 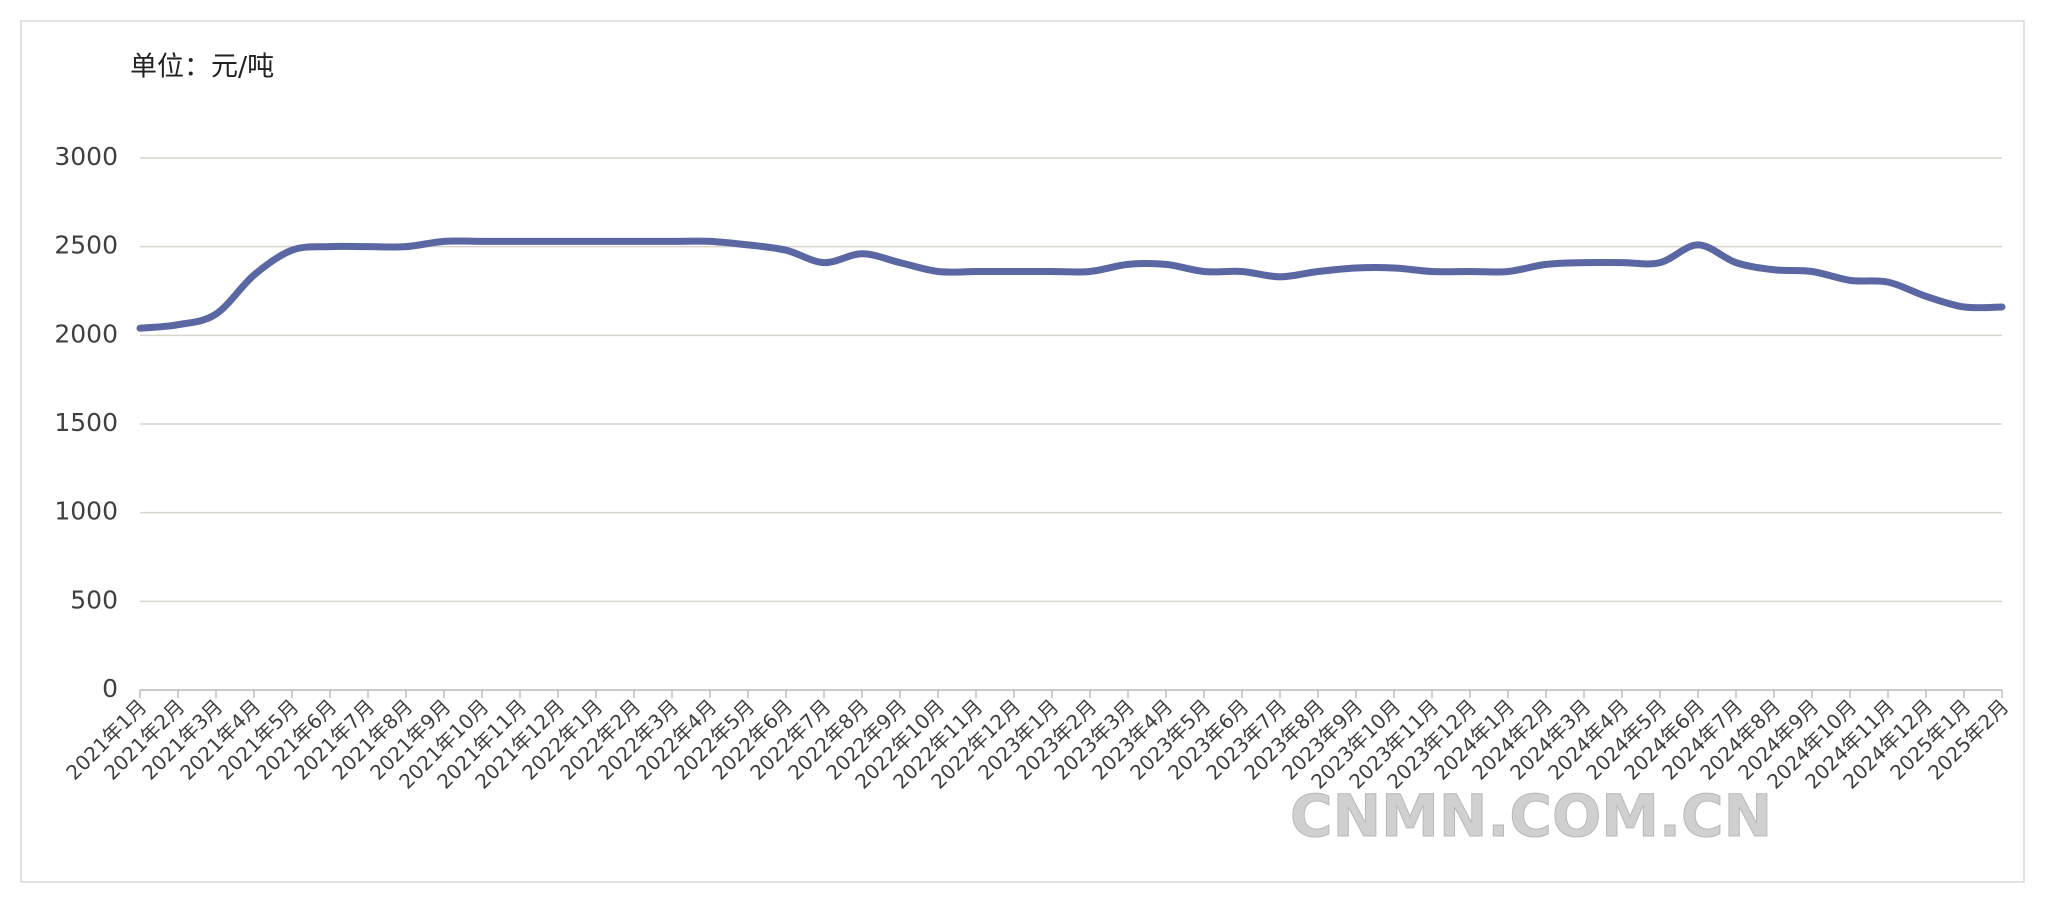 I want to click on y-tick-label: 3000, so click(x=86, y=156).